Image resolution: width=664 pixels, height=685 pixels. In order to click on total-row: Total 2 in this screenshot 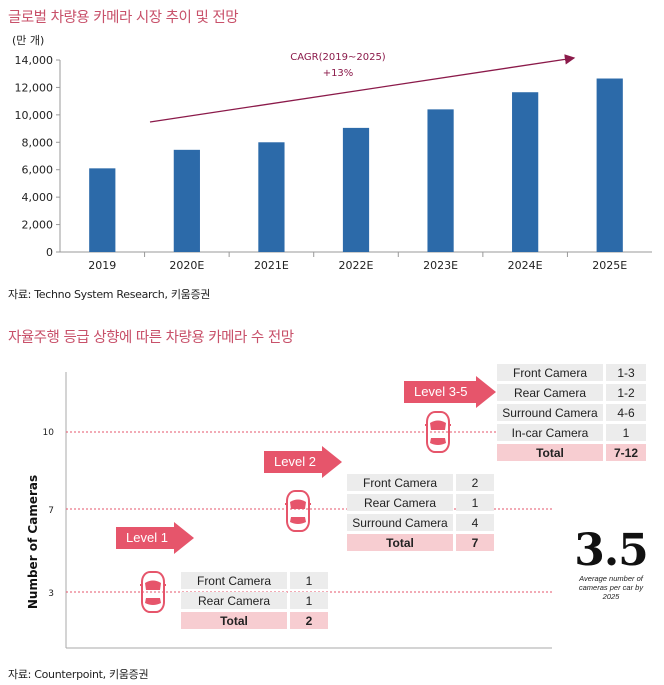, I will do `click(254, 620)`.